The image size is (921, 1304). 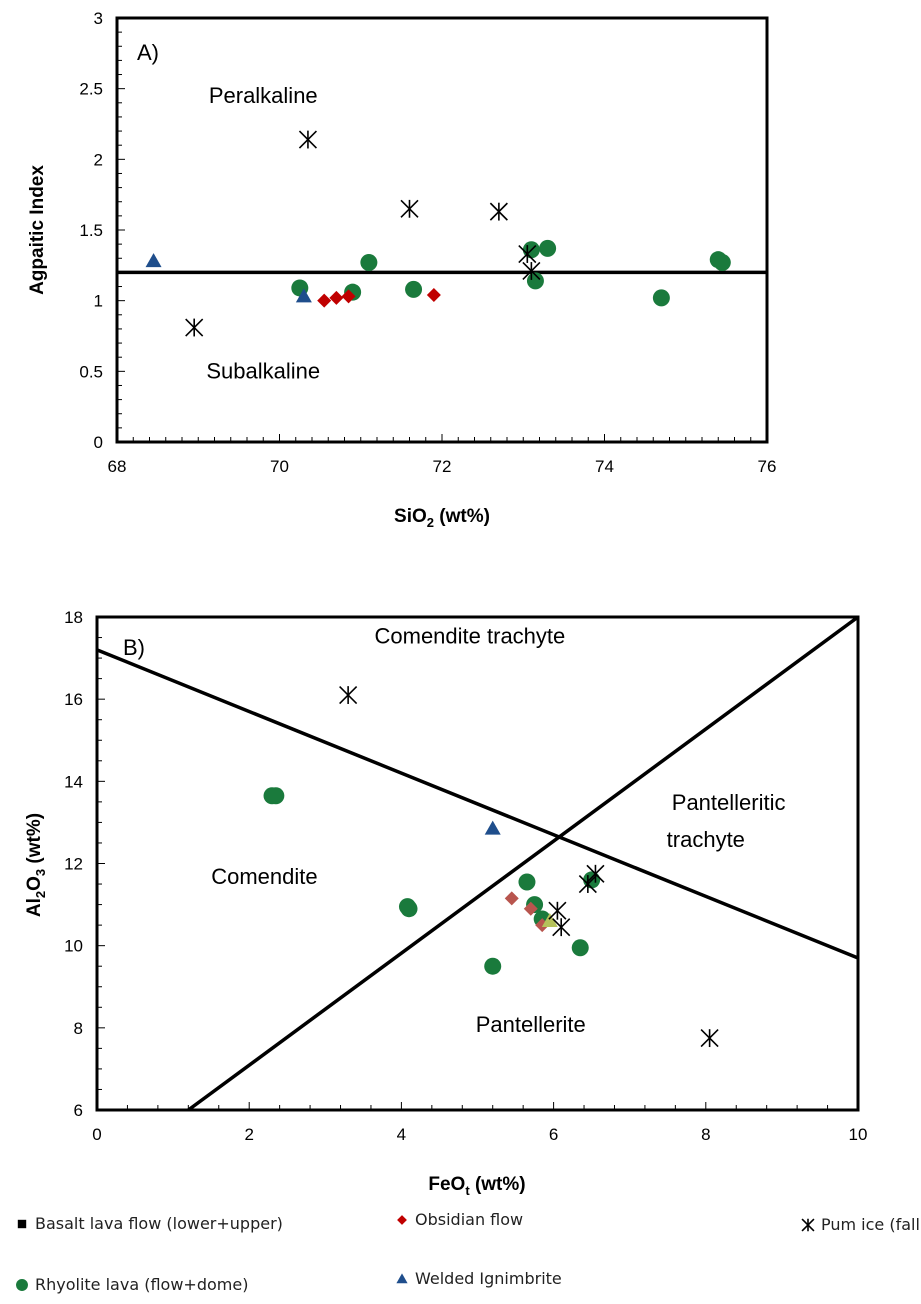 I want to click on y-tick-label: 1, so click(x=98, y=301).